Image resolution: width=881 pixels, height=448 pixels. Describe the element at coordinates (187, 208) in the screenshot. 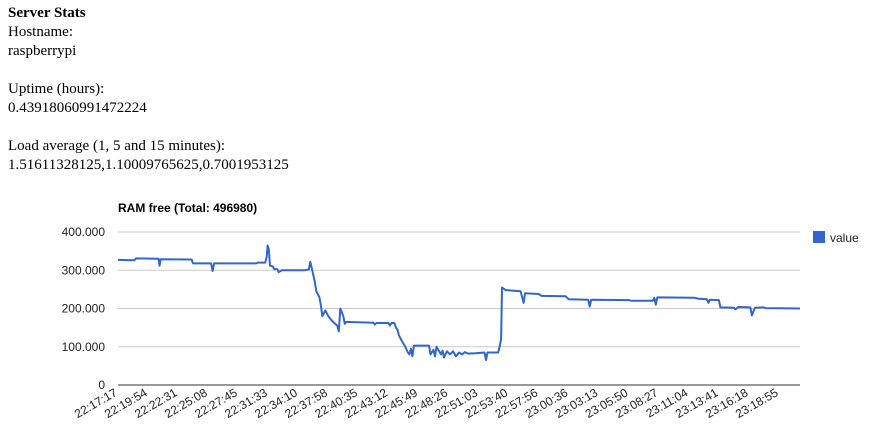

I see `chart-title: RAM free (Total: 496980)` at that location.